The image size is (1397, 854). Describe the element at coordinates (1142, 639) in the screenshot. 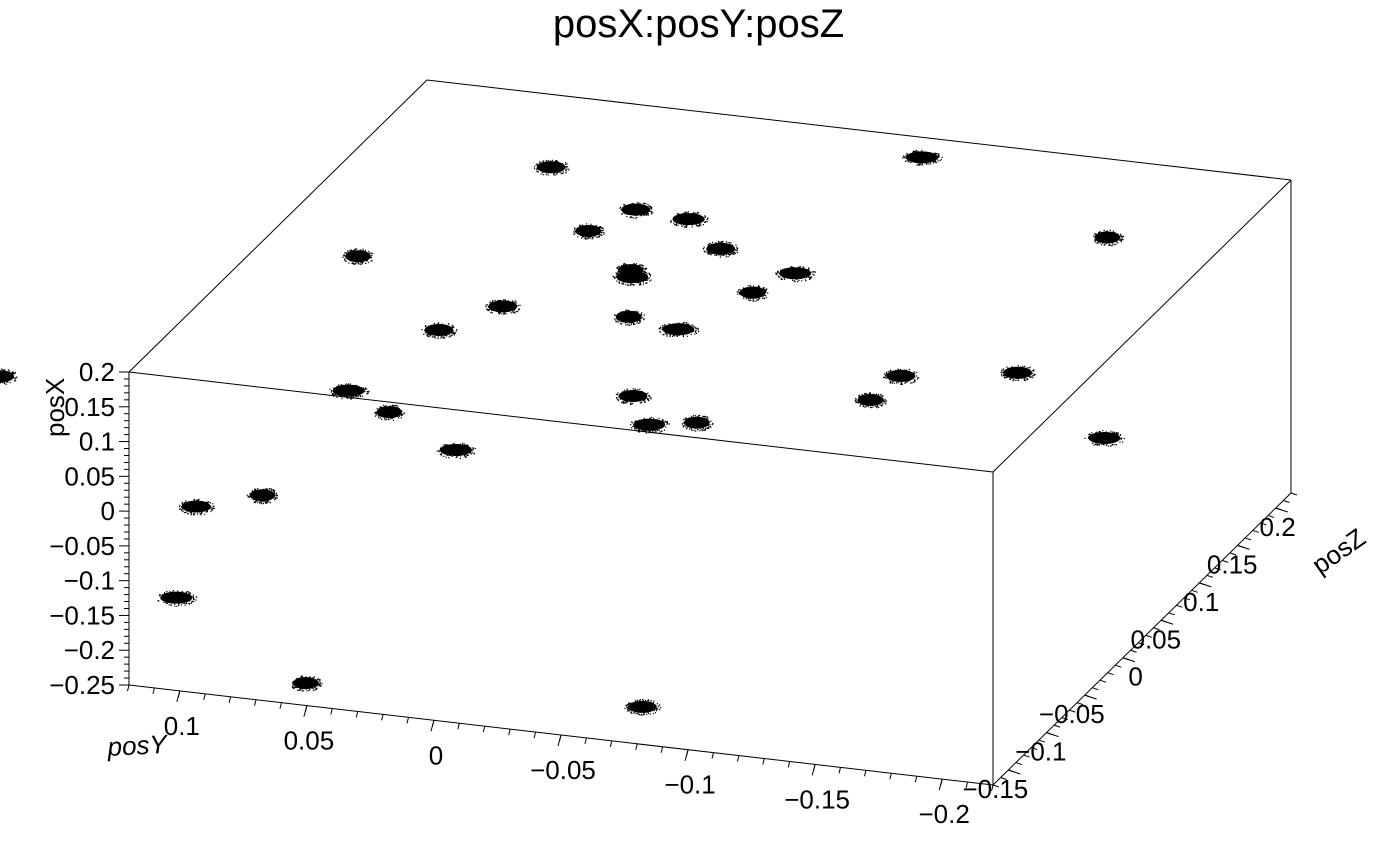

I see `box-edge` at that location.